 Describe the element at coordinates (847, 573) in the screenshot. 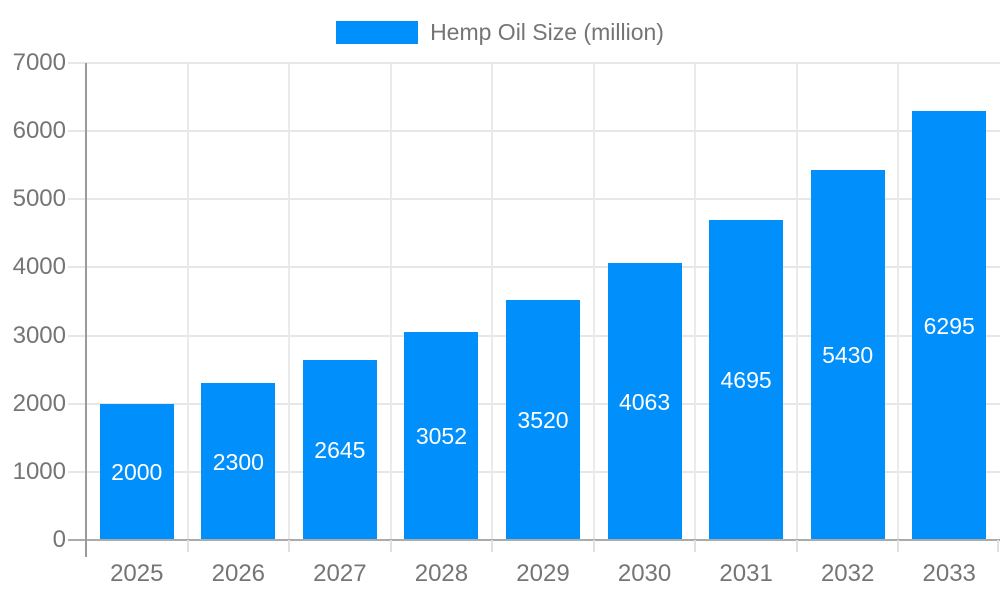

I see `x-tick-label-2032: 2032` at that location.